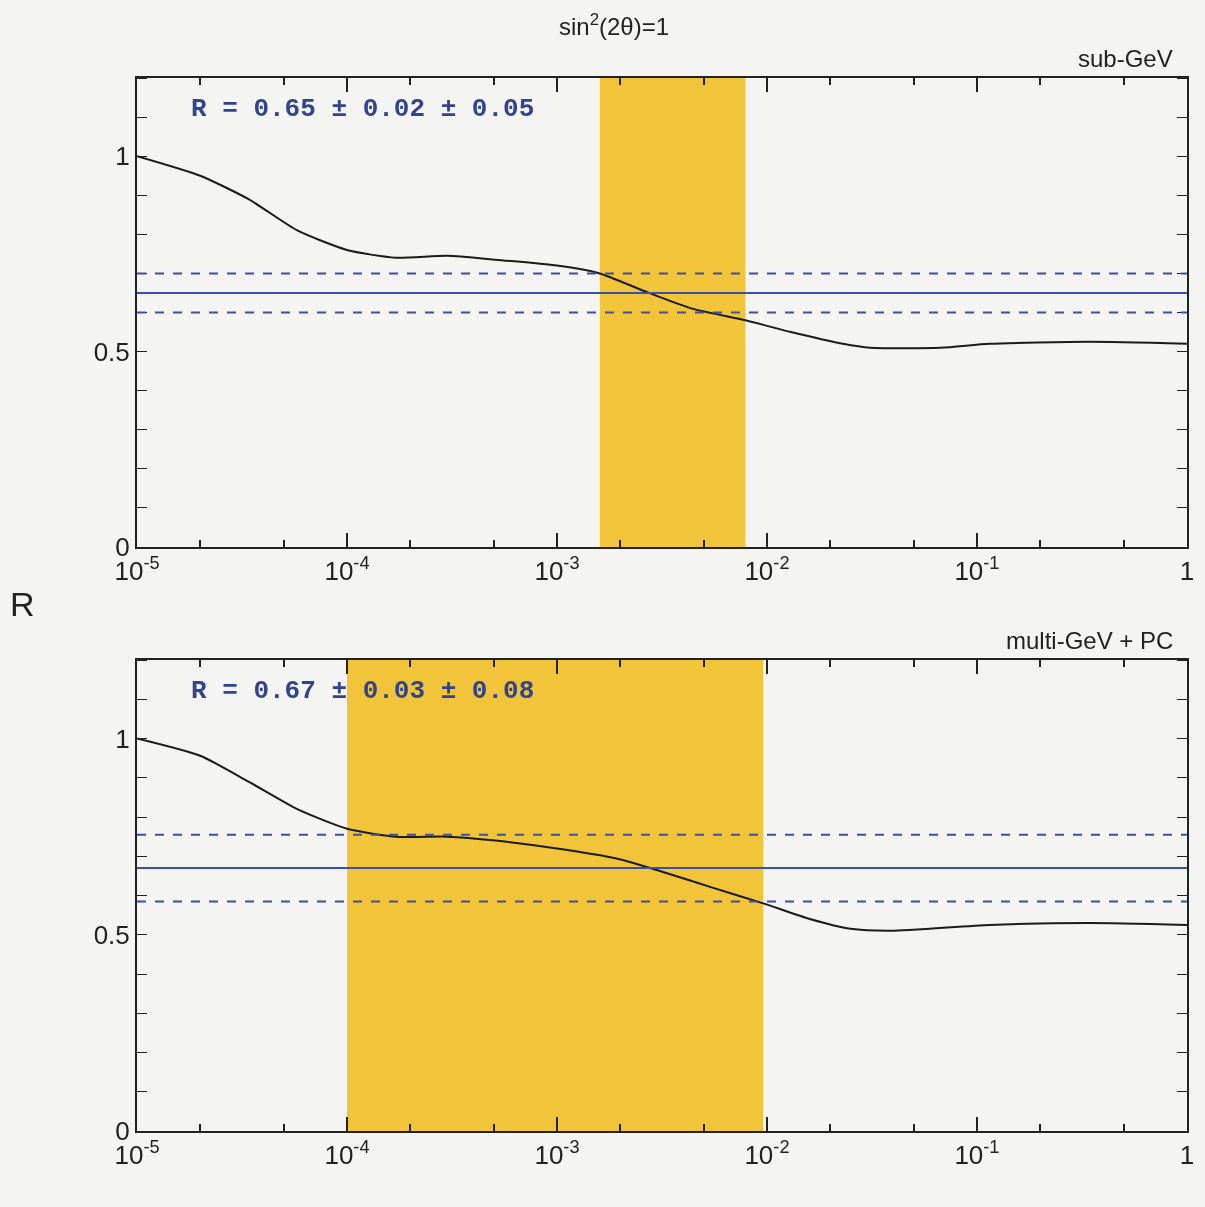 This screenshot has height=1207, width=1205. Describe the element at coordinates (1125, 58) in the screenshot. I see `chart-subtitle: sub-GeV` at that location.